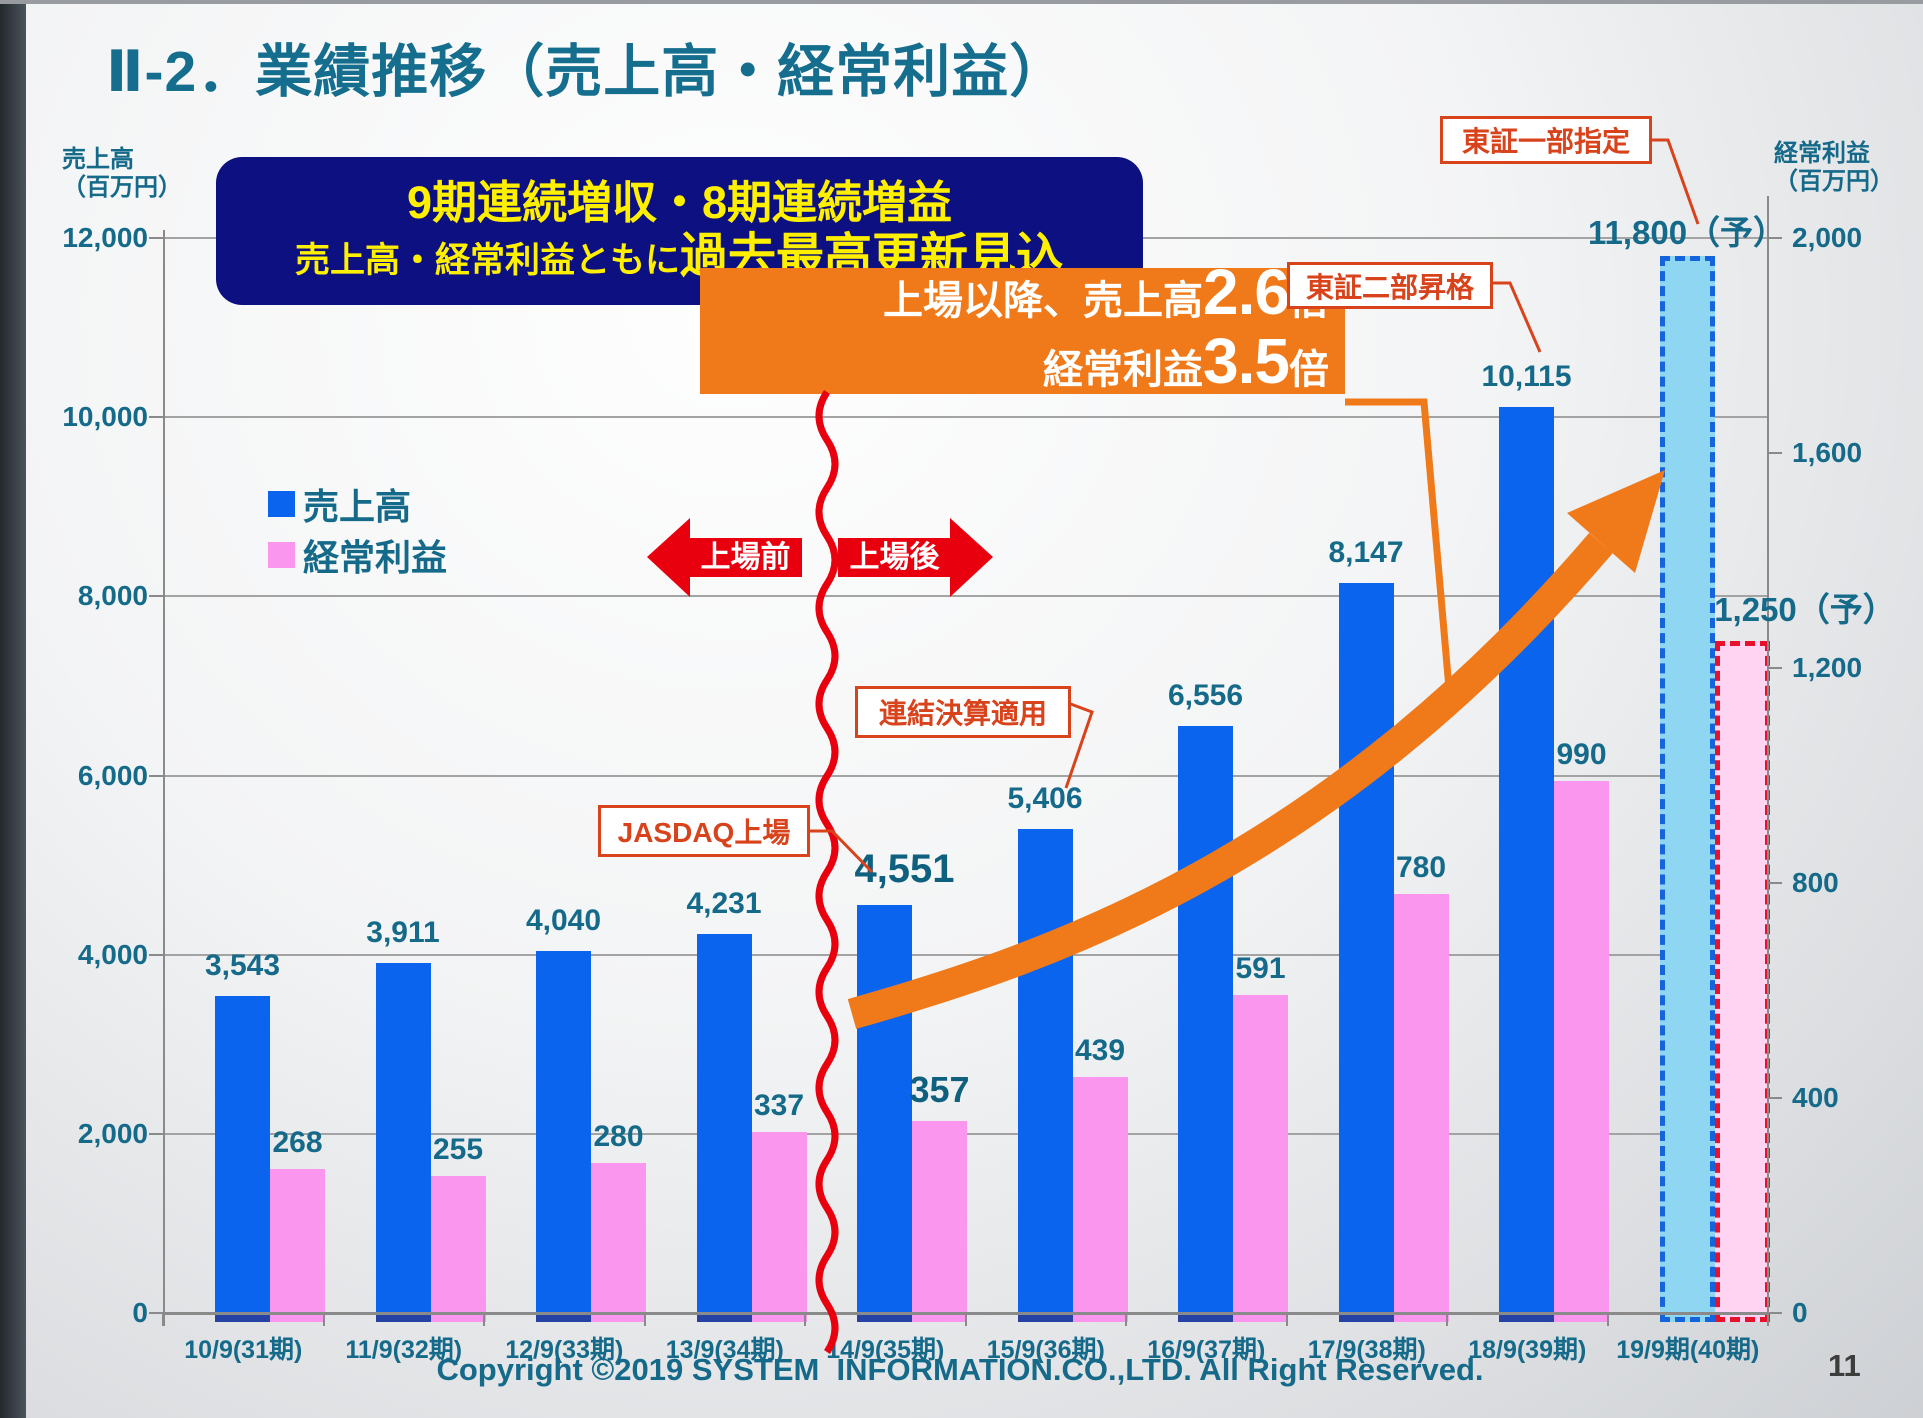 The width and height of the screenshot is (1923, 1418). I want to click on right-axis-title-line1: 経常利益, so click(1822, 153).